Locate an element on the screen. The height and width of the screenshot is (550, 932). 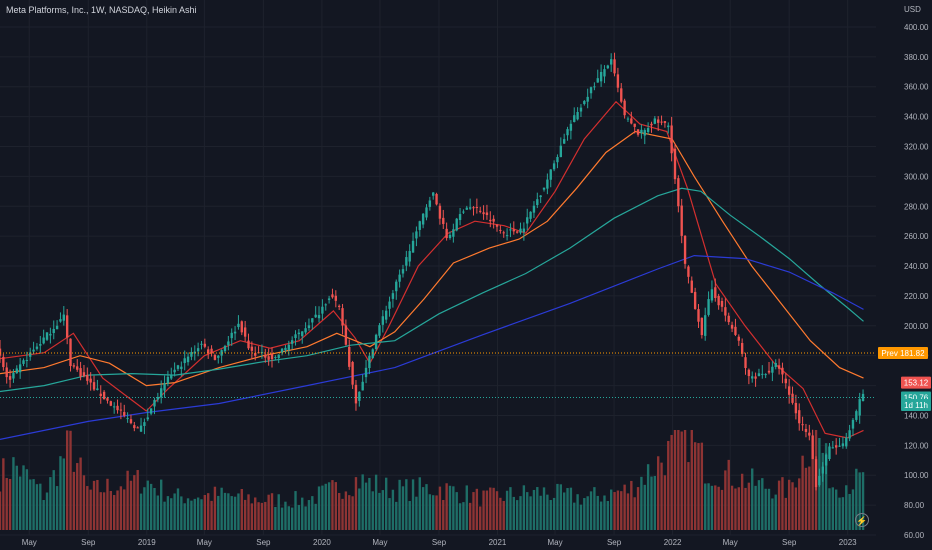
y-tick-label: 380.00 is located at coordinates (916, 57).